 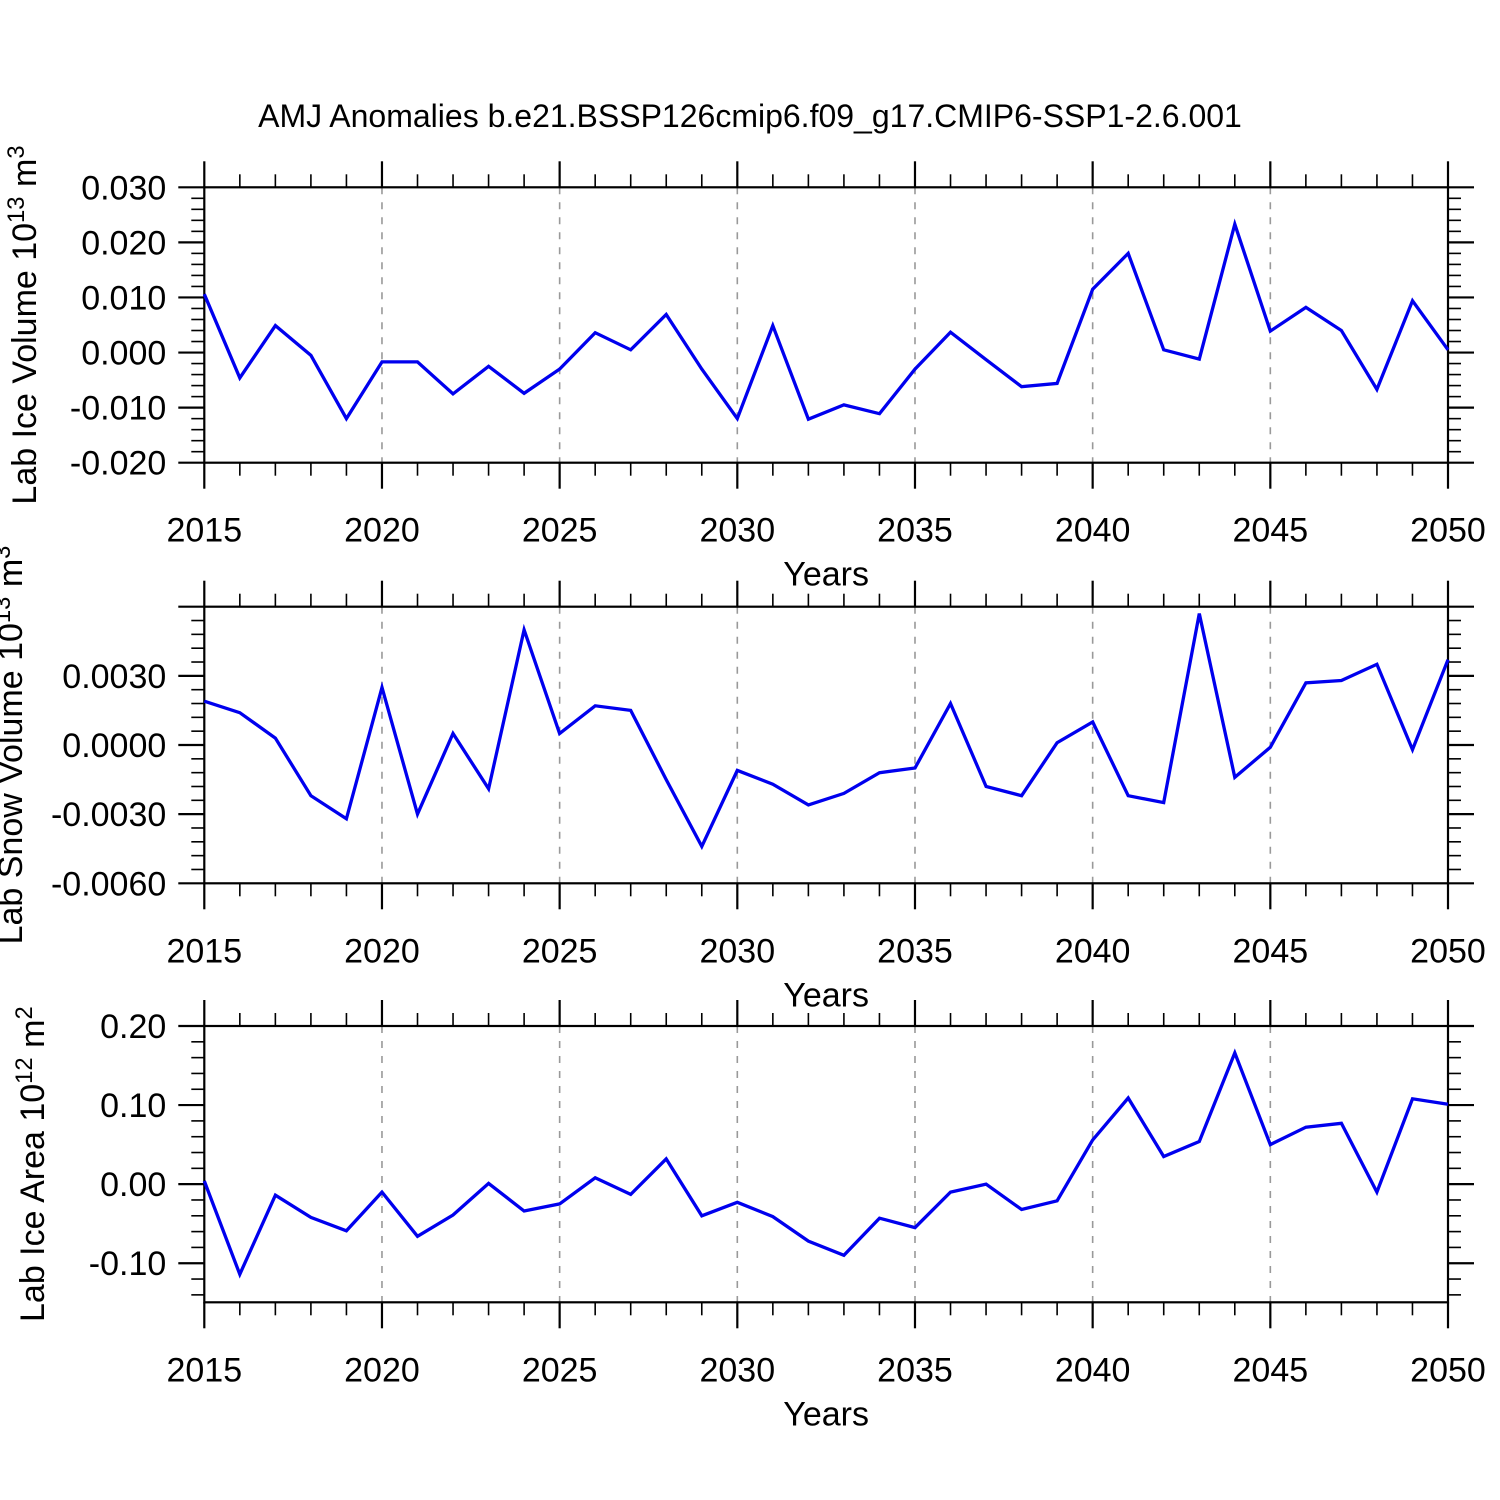 What do you see at coordinates (826, 732) in the screenshot?
I see `series-line-lab-snow-volume` at bounding box center [826, 732].